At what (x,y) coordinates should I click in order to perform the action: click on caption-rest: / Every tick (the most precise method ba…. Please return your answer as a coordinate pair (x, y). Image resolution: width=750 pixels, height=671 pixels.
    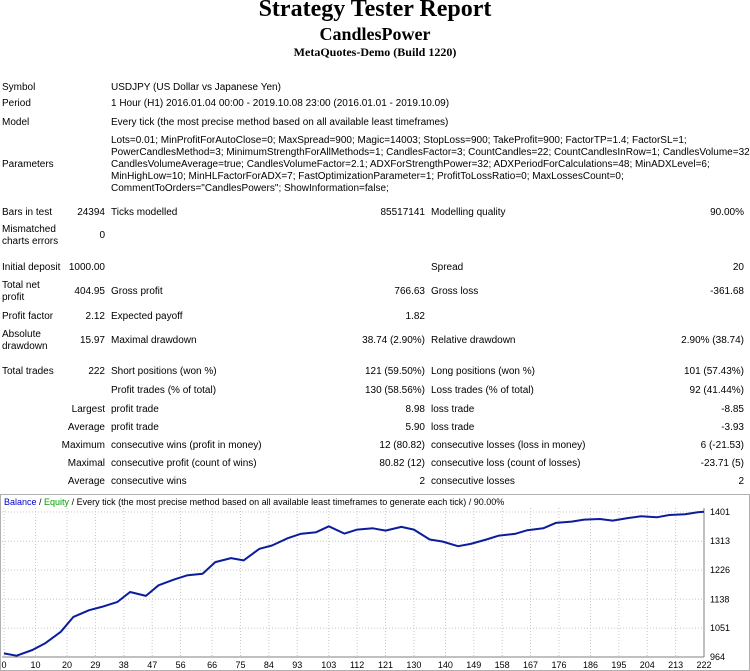
    Looking at the image, I should click on (287, 502).